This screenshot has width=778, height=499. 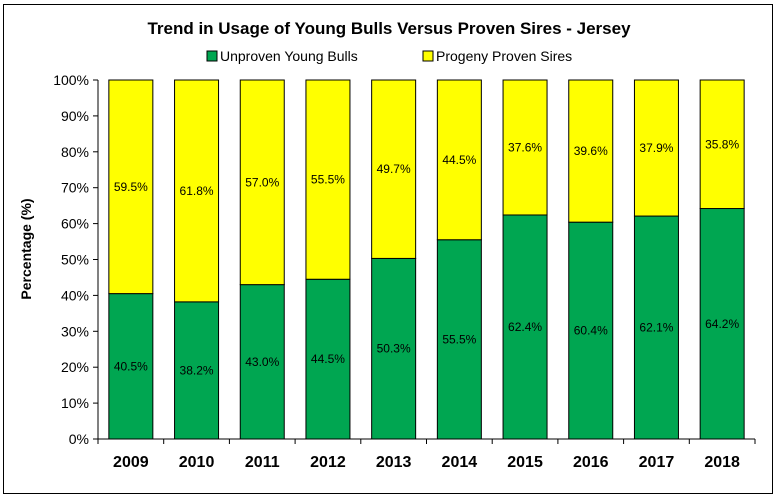 I want to click on data-label-young-bulls-2017: 62.1%, so click(x=656, y=328).